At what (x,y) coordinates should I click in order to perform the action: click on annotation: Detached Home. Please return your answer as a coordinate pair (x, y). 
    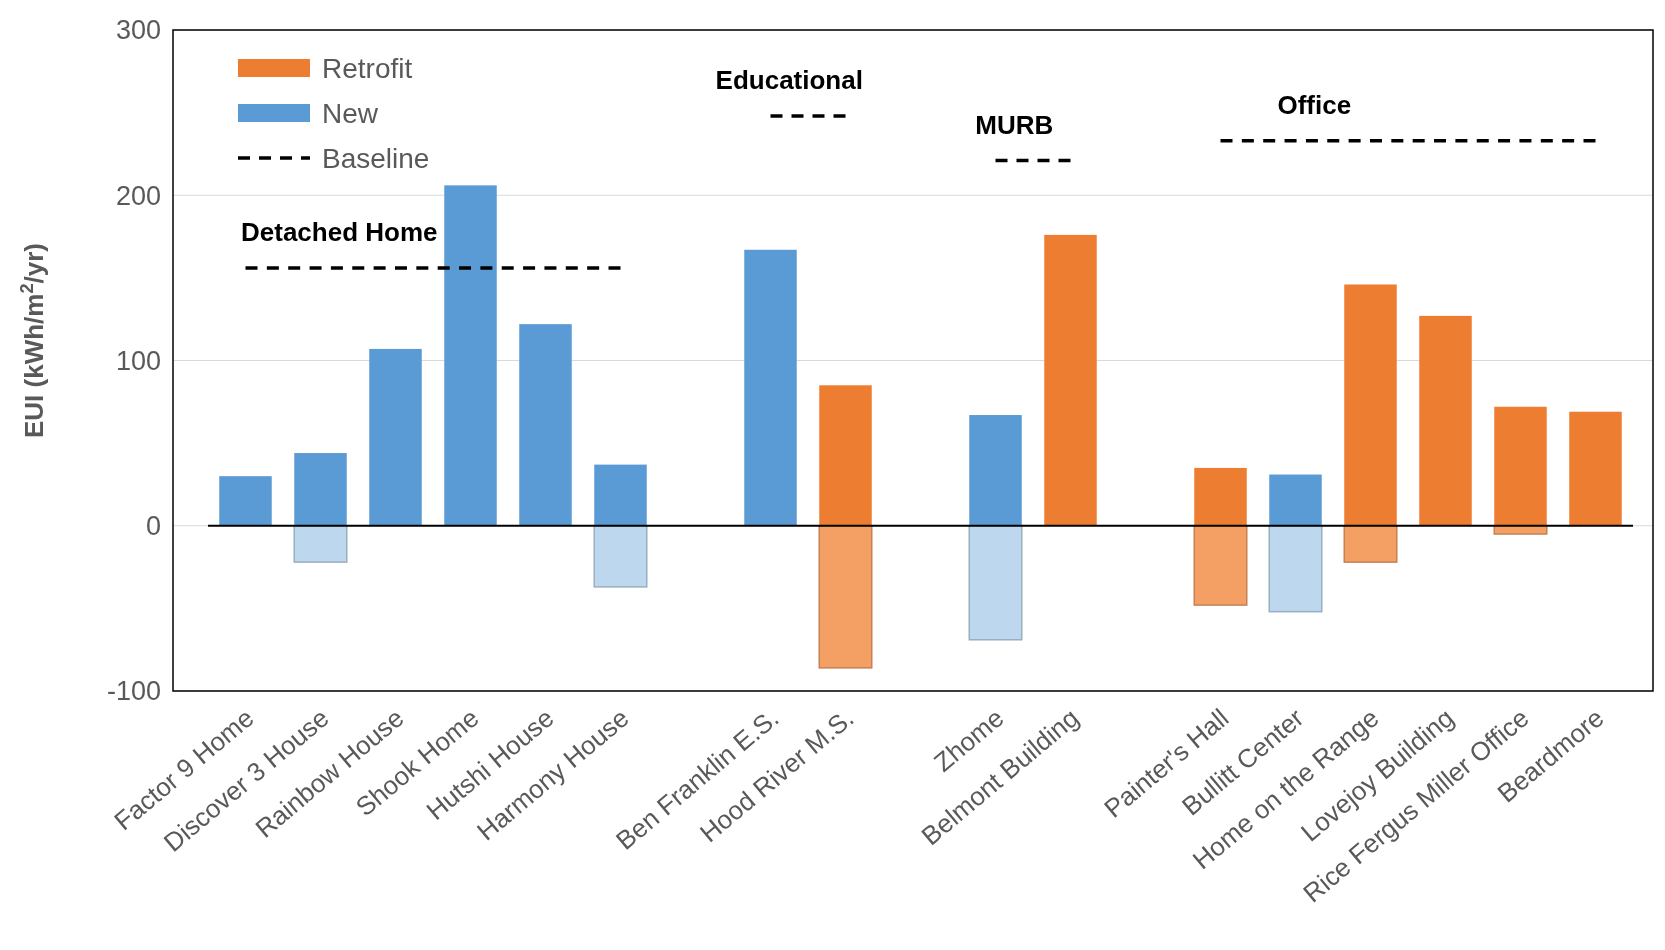
    Looking at the image, I should click on (339, 232).